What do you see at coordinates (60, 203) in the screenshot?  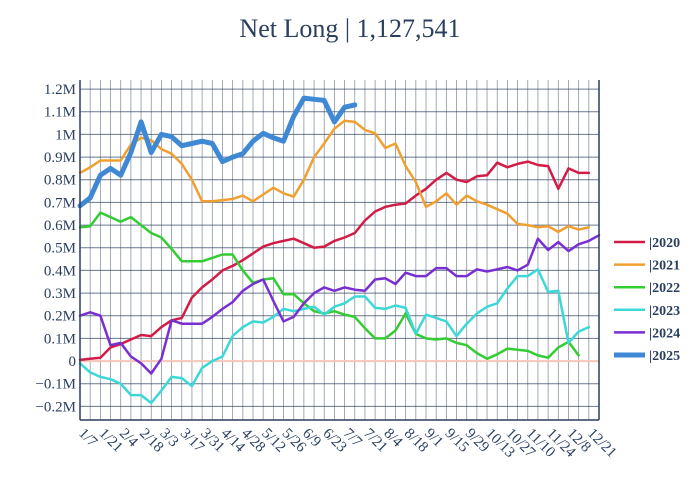 I see `y-tick-label: 0.7M` at bounding box center [60, 203].